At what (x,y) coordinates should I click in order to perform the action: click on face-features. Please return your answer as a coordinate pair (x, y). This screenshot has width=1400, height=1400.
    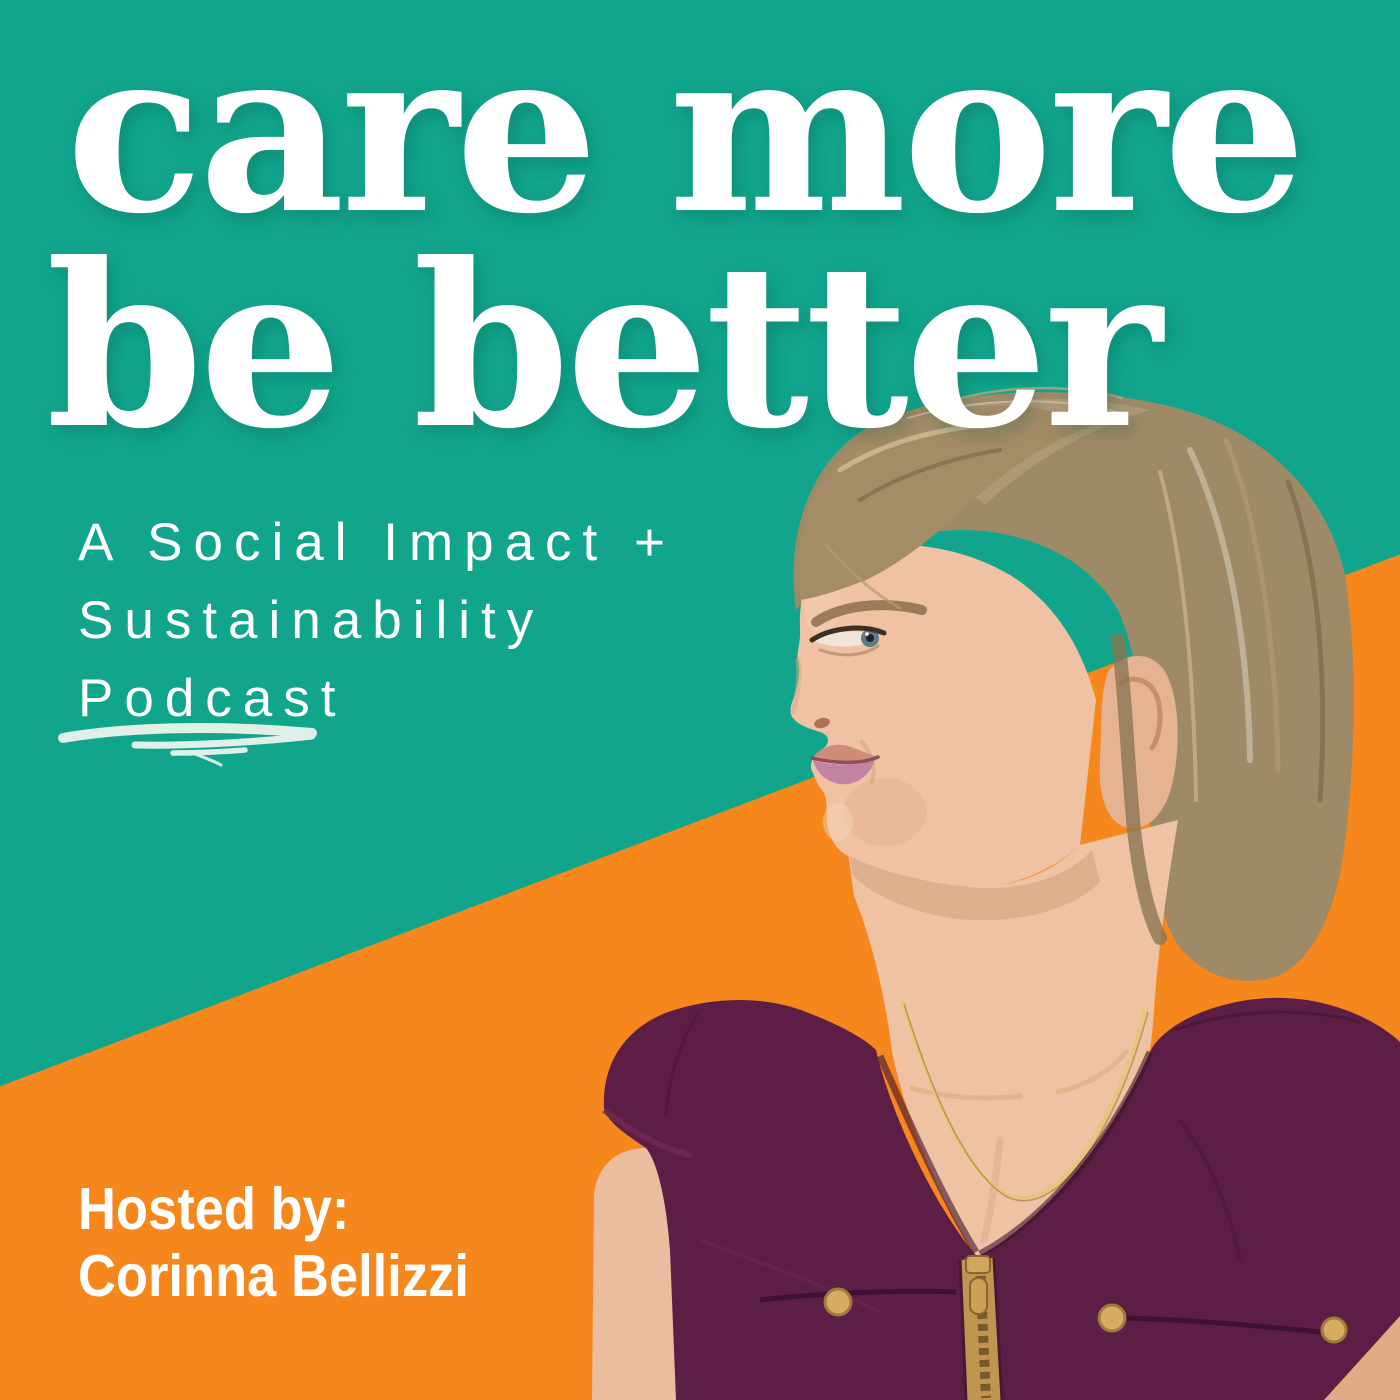
    Looking at the image, I should click on (858, 692).